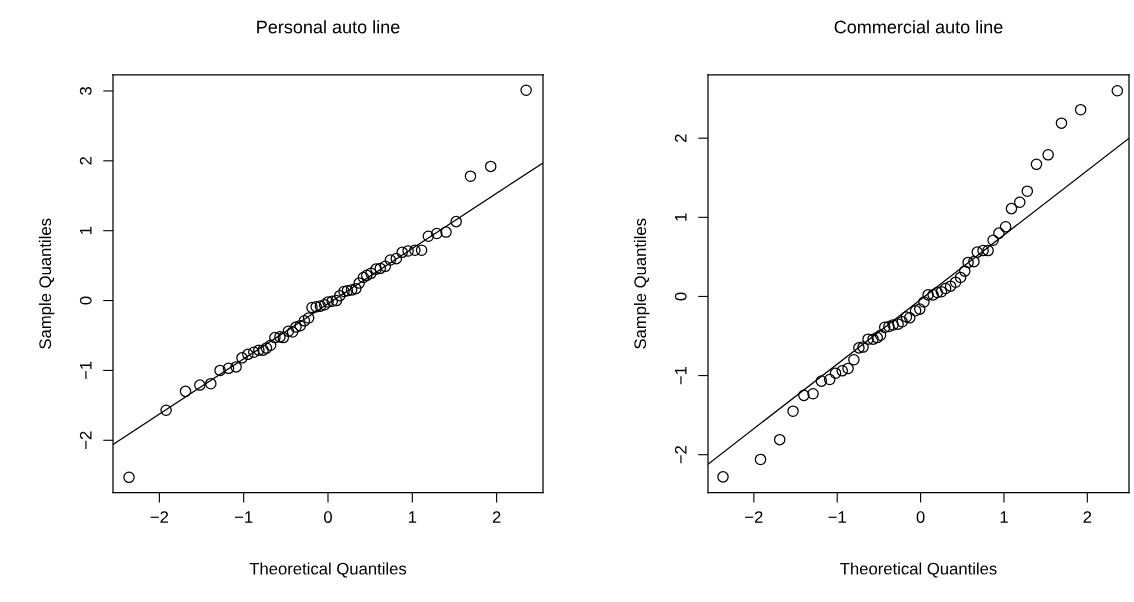 This screenshot has width=1134, height=602. What do you see at coordinates (85, 91) in the screenshot?
I see `y-tick-label: 3` at bounding box center [85, 91].